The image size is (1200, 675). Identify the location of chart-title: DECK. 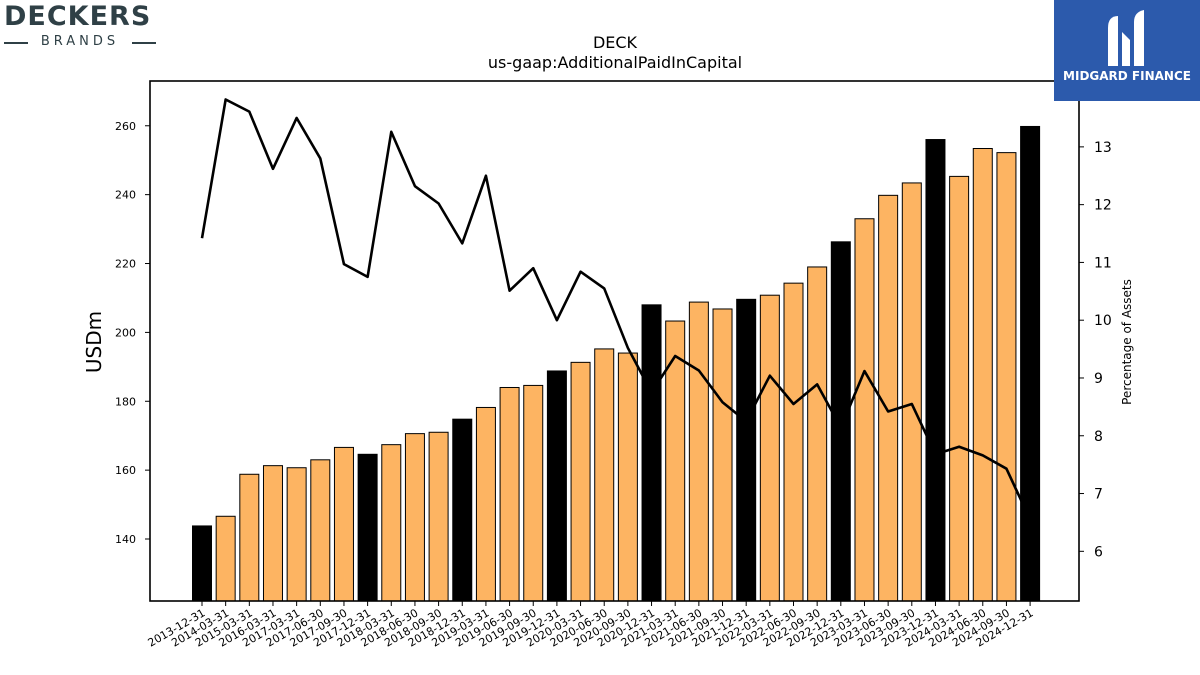
(615, 42).